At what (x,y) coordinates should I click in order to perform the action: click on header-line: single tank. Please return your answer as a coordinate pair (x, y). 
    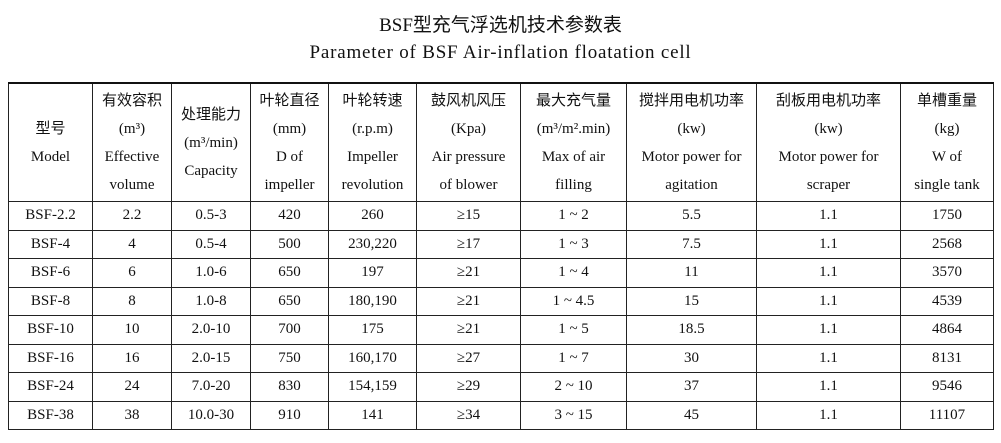
    Looking at the image, I should click on (947, 184).